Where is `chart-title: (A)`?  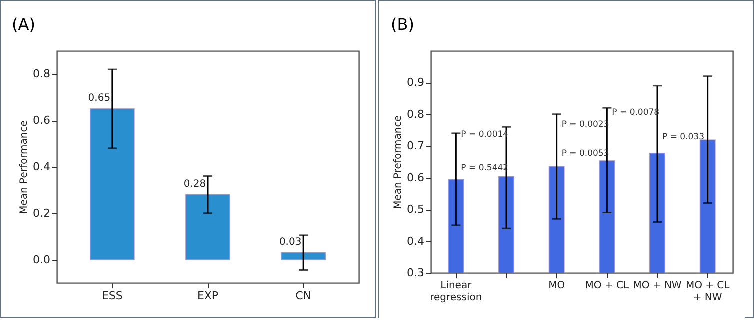 chart-title: (A) is located at coordinates (24, 24).